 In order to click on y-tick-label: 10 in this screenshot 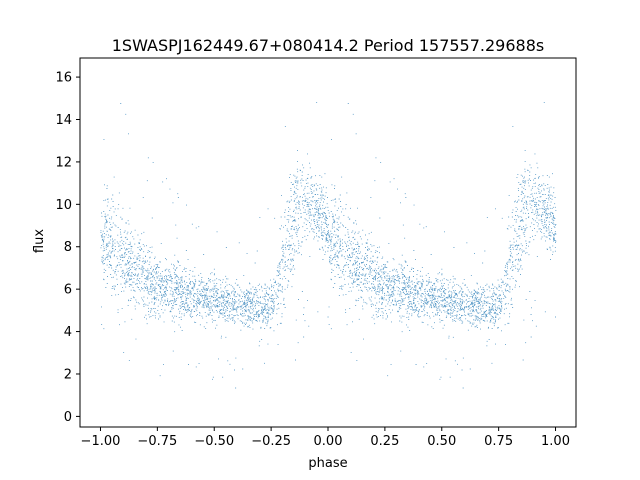, I will do `click(63, 205)`.